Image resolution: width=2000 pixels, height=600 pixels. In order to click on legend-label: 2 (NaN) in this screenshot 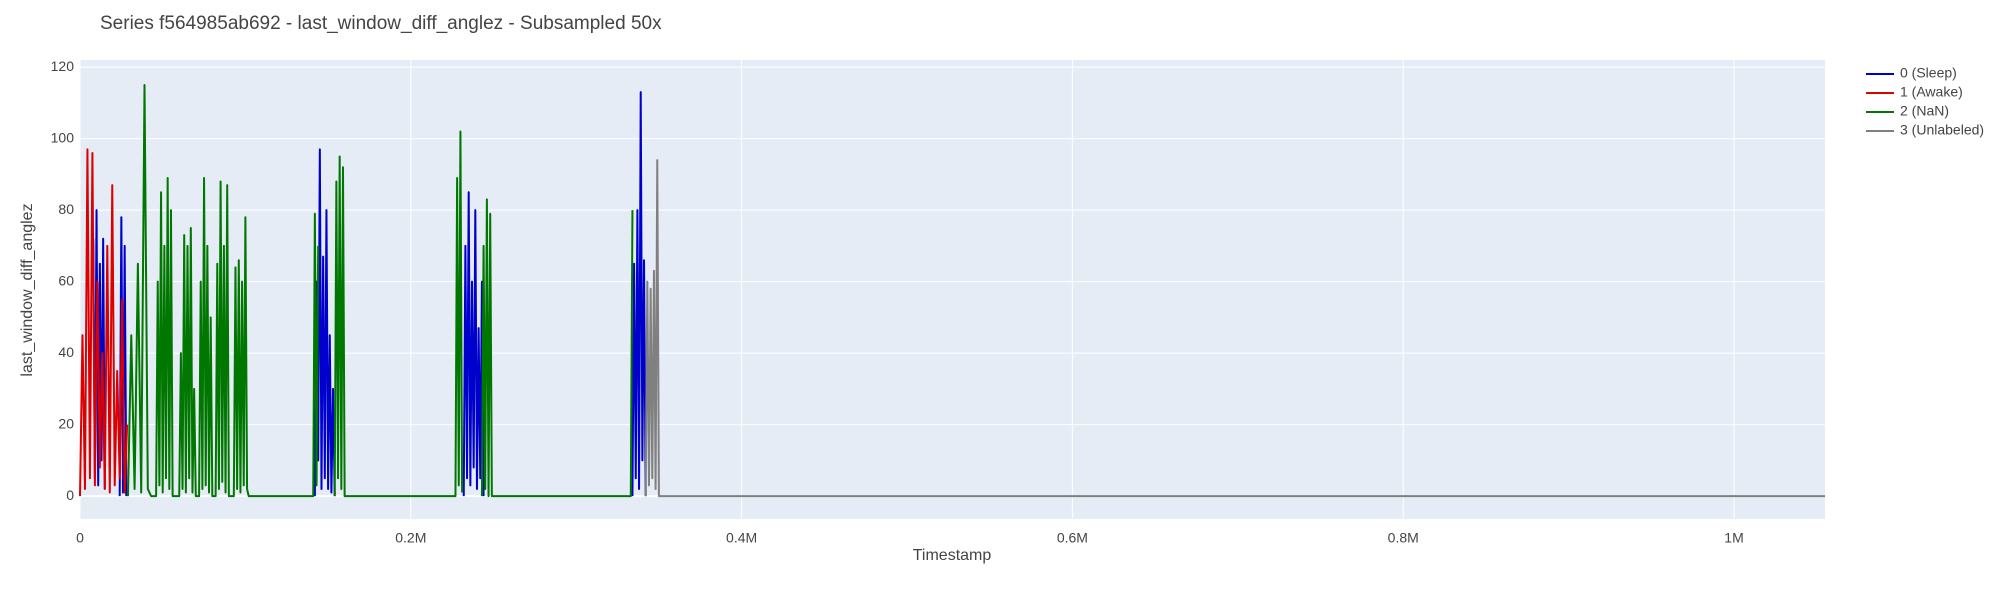, I will do `click(1924, 111)`.